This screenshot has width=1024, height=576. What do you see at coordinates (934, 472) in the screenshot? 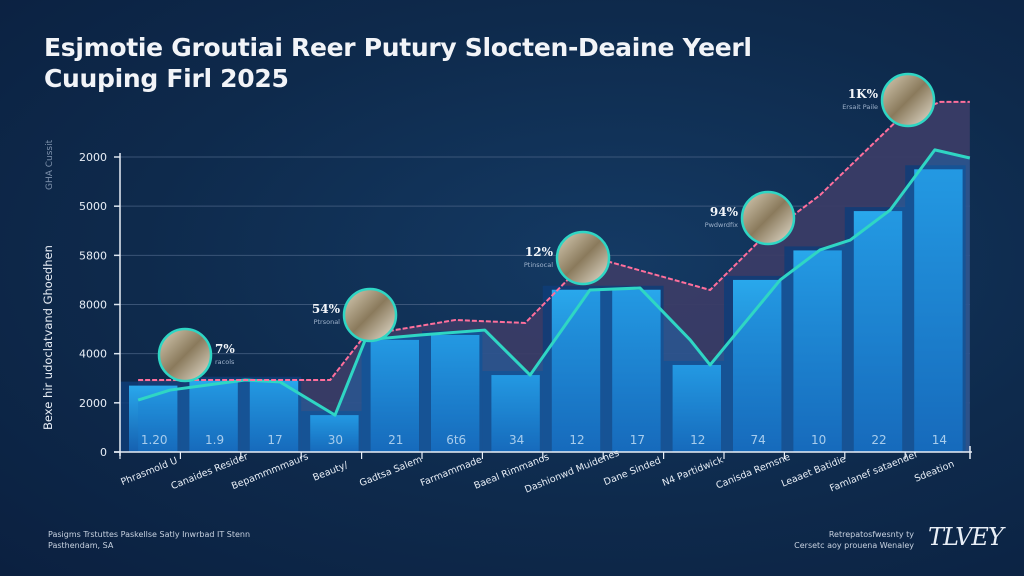
I see `x-category-label: Sdeation` at bounding box center [934, 472].